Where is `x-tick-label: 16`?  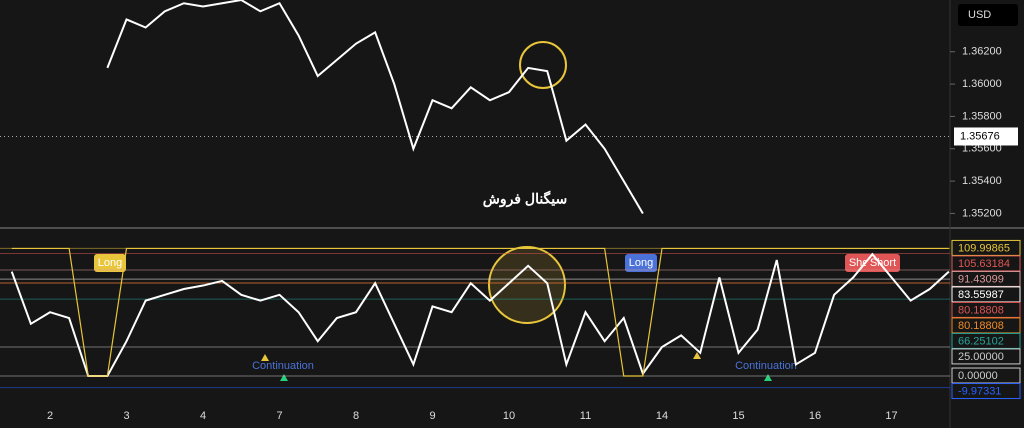 x-tick-label: 16 is located at coordinates (815, 416).